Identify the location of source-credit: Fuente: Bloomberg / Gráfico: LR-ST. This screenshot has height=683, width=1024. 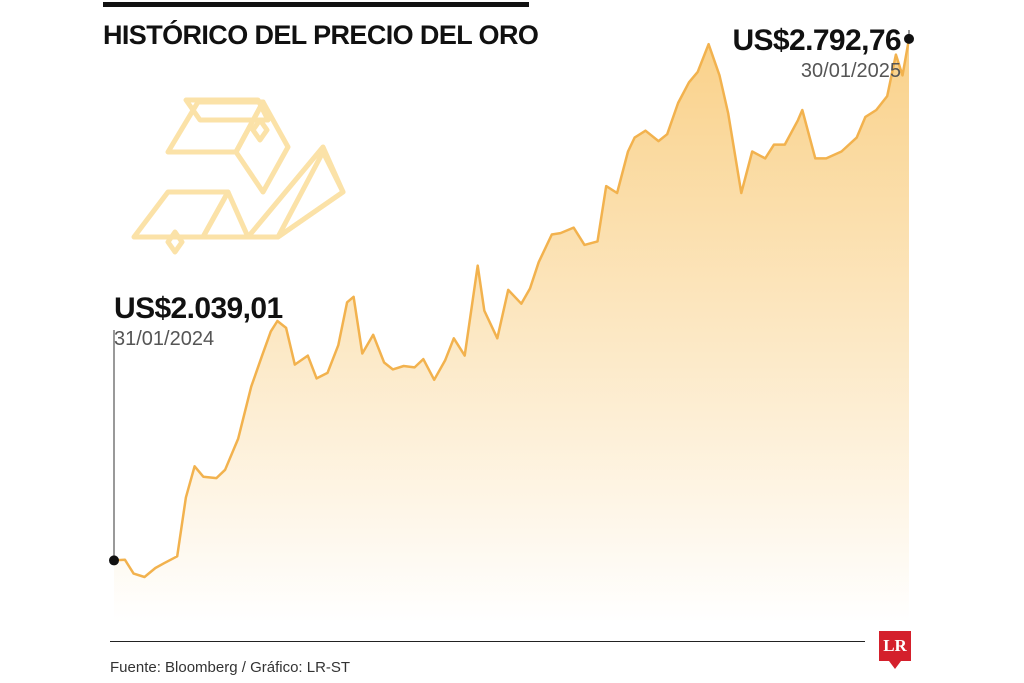
(230, 667).